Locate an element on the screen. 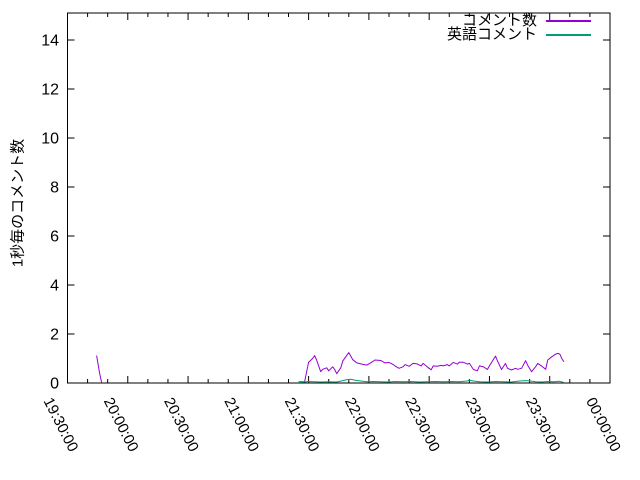  legend-item-english-comments: 英語コメント is located at coordinates (518, 34).